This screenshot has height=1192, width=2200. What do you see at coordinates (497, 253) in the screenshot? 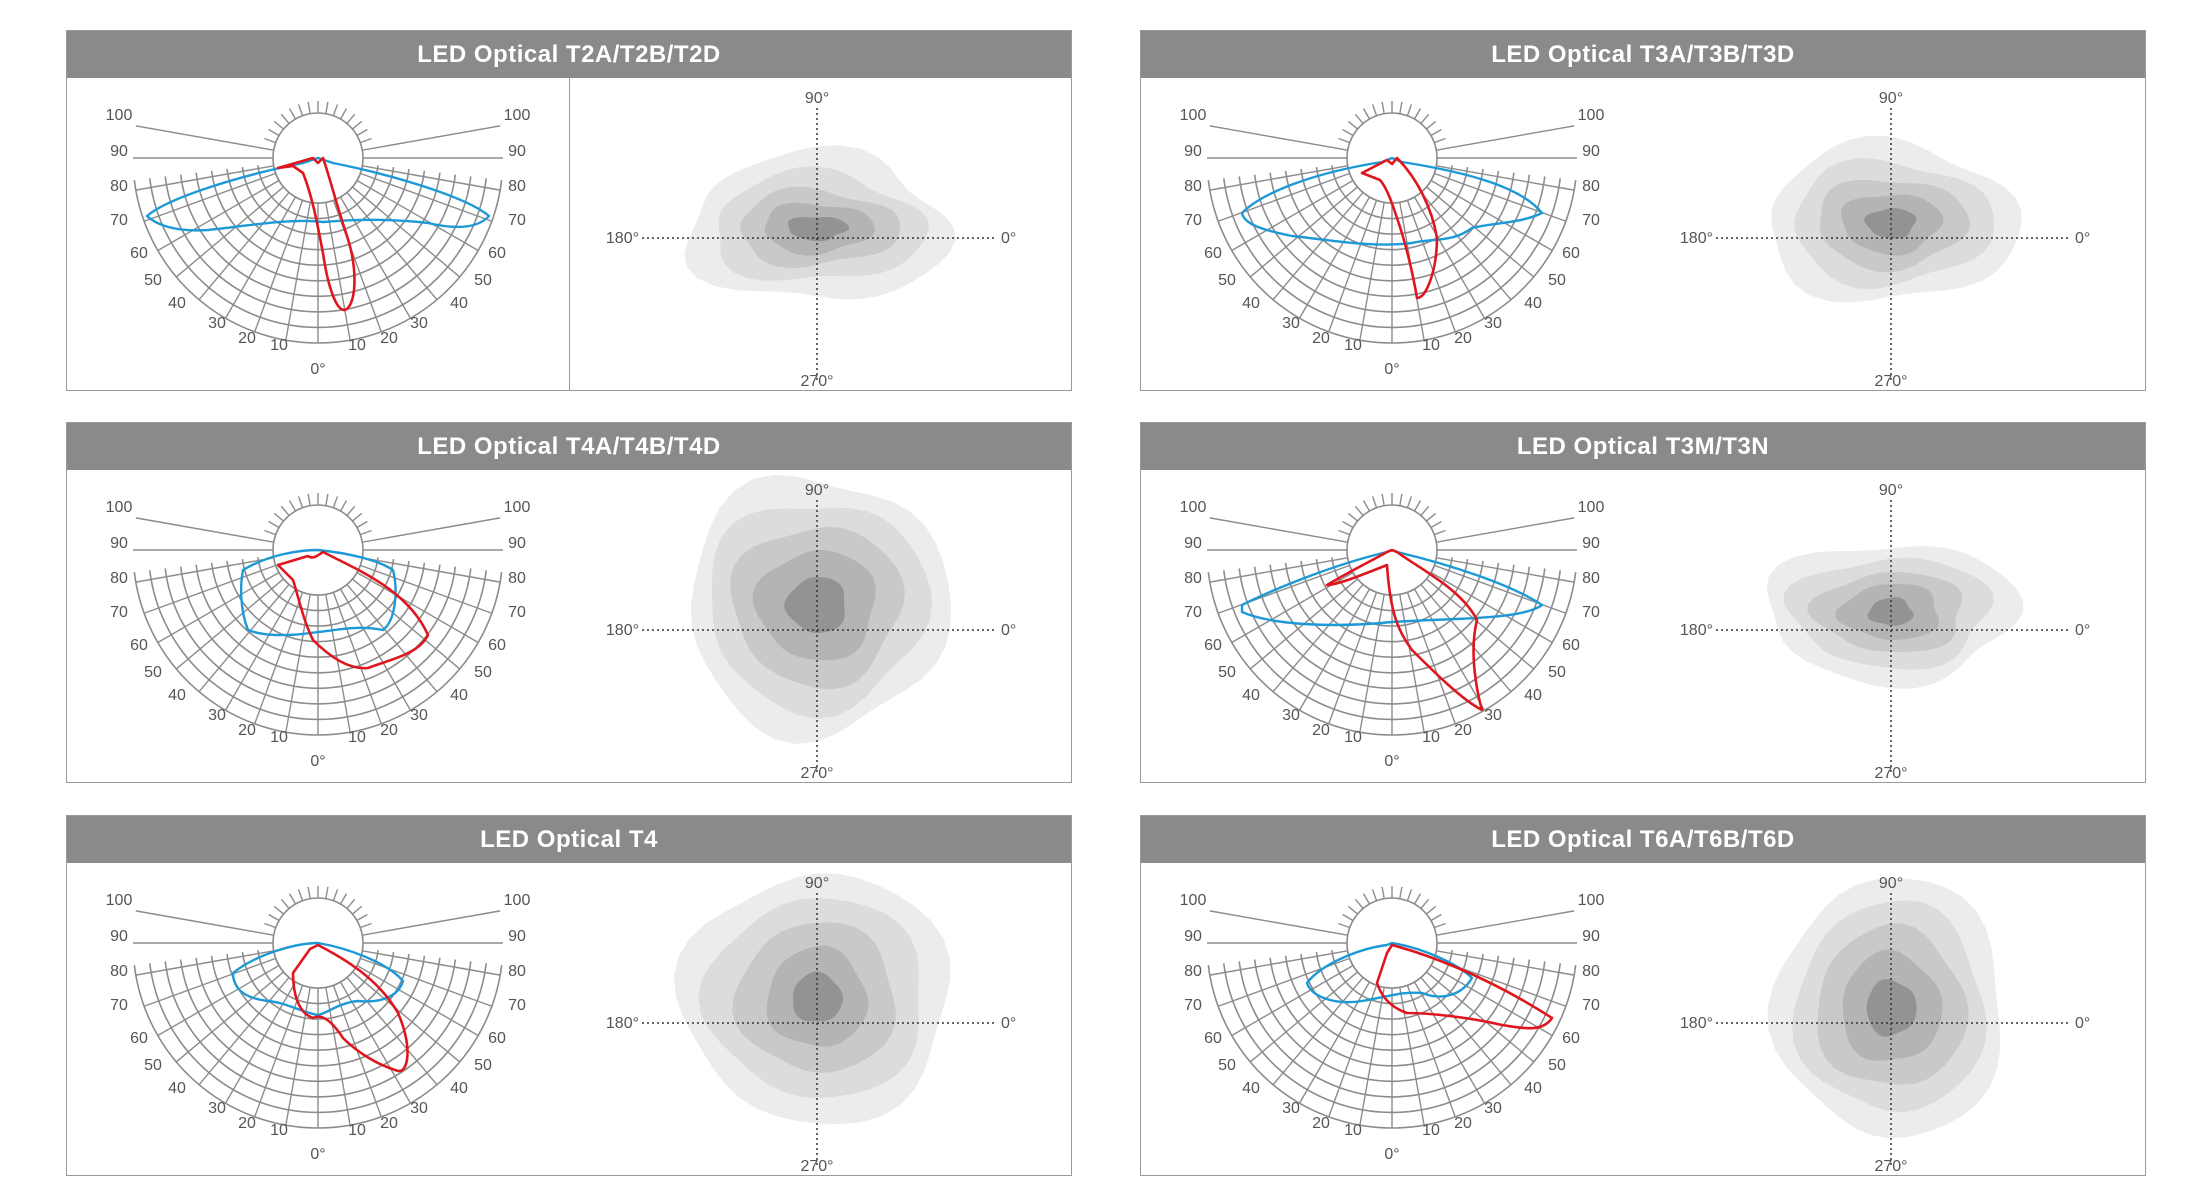
I see `polar-scale-label: 60` at bounding box center [497, 253].